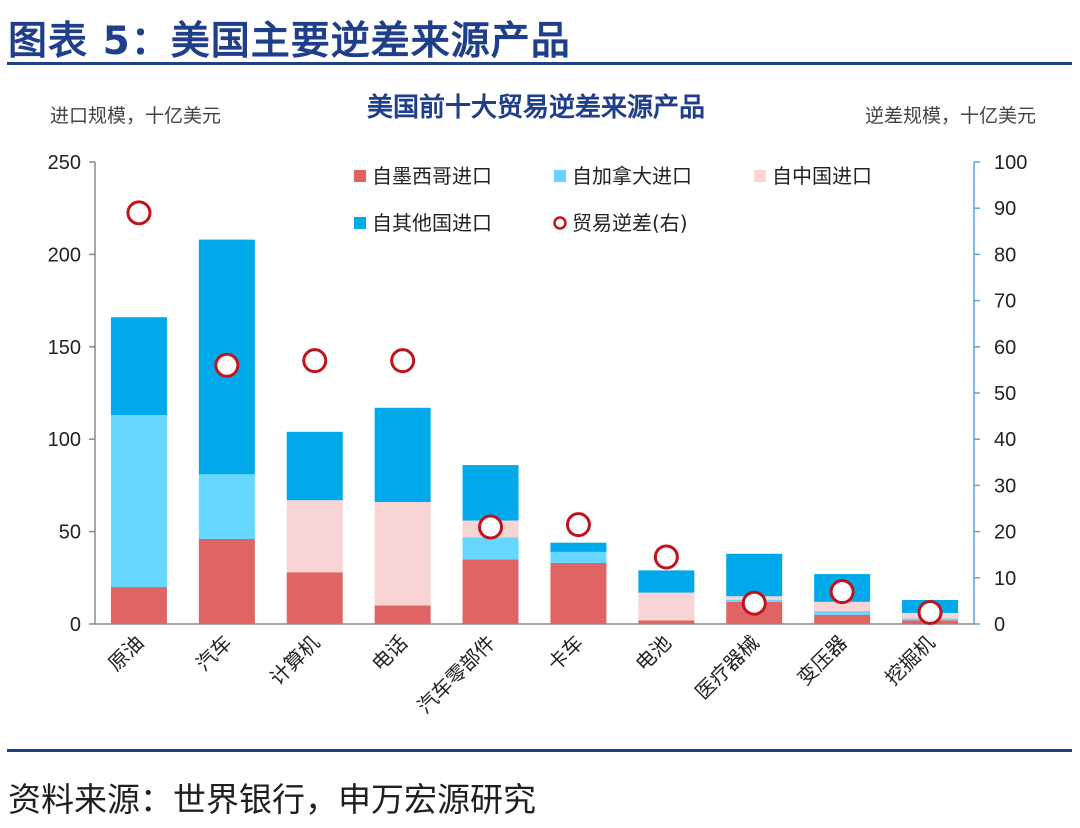 The width and height of the screenshot is (1080, 828). Describe the element at coordinates (432, 223) in the screenshot. I see `legend-label: 自其他国进口` at that location.